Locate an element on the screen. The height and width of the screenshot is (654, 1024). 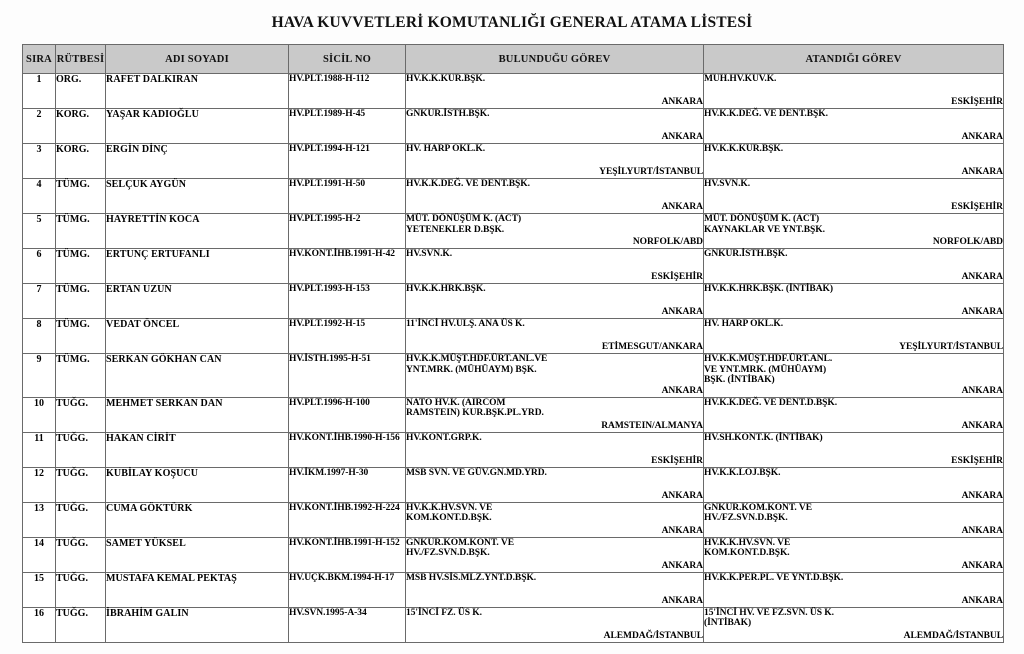
bulundugu-gorev-wrapper: HV.K.K.HRK.BŞK. ANKARA is located at coordinates (554, 301).